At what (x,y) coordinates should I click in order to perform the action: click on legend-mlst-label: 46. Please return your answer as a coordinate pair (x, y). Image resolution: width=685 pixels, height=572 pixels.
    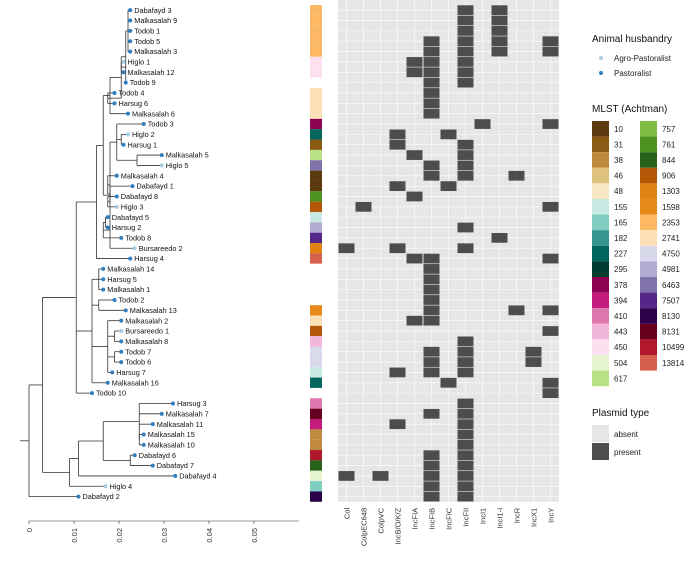
    Looking at the image, I should click on (618, 176).